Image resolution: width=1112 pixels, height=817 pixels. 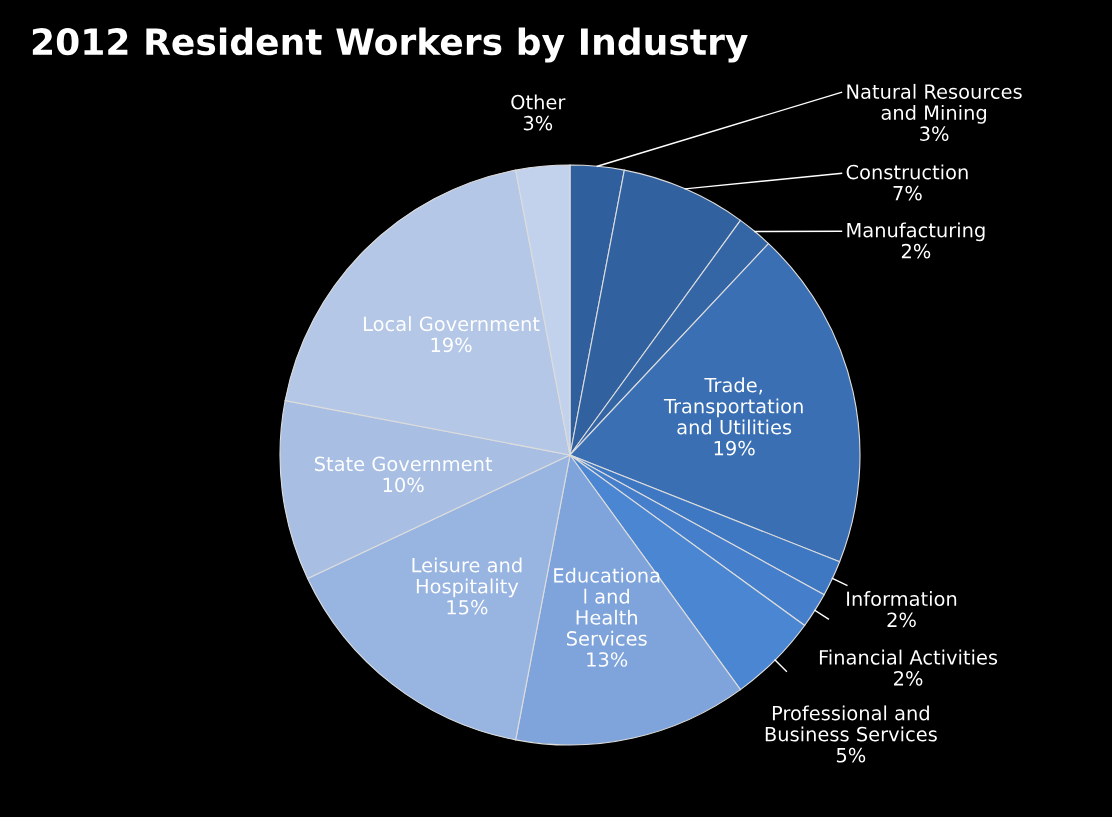 I want to click on data-label: 13%, so click(x=607, y=659).